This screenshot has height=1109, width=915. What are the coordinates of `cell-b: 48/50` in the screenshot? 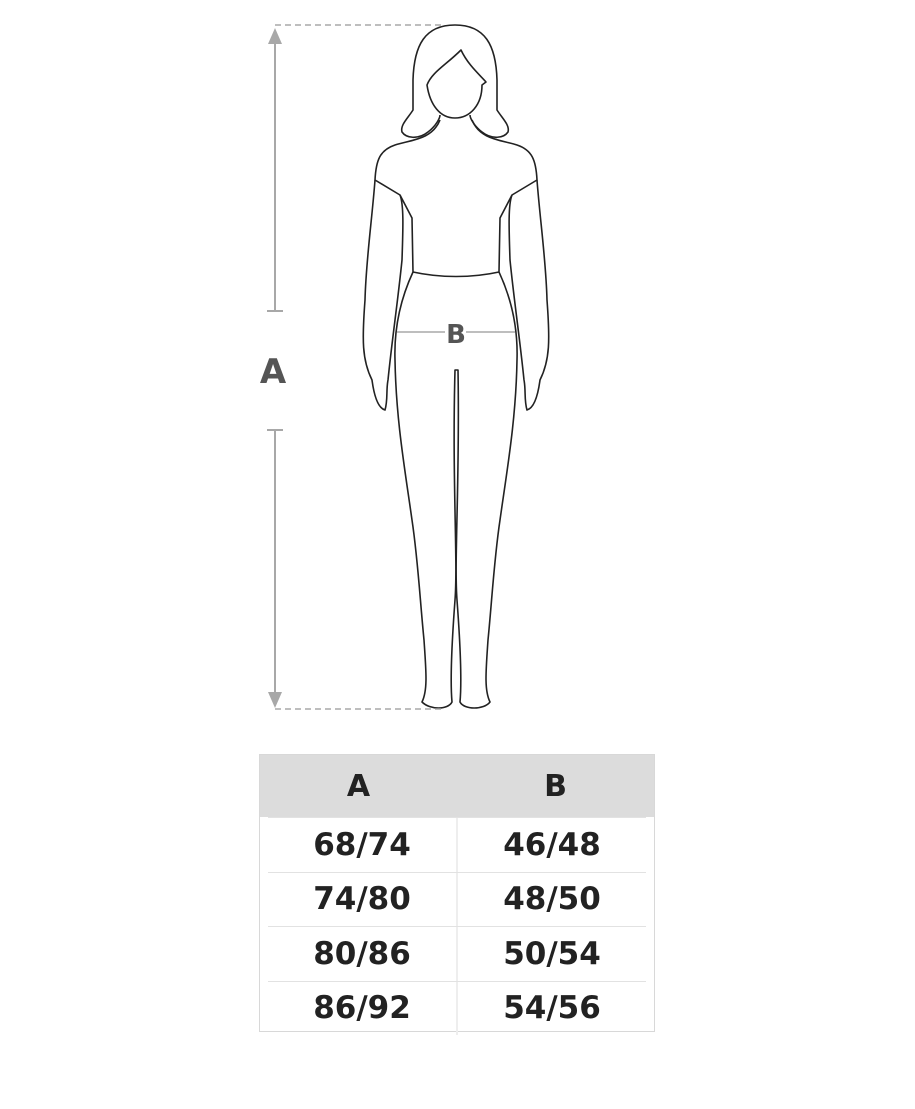 It's located at (552, 899).